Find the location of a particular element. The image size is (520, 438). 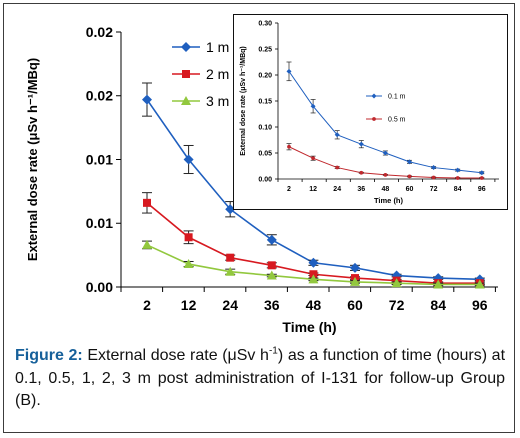

series-3m is located at coordinates (313, 264).